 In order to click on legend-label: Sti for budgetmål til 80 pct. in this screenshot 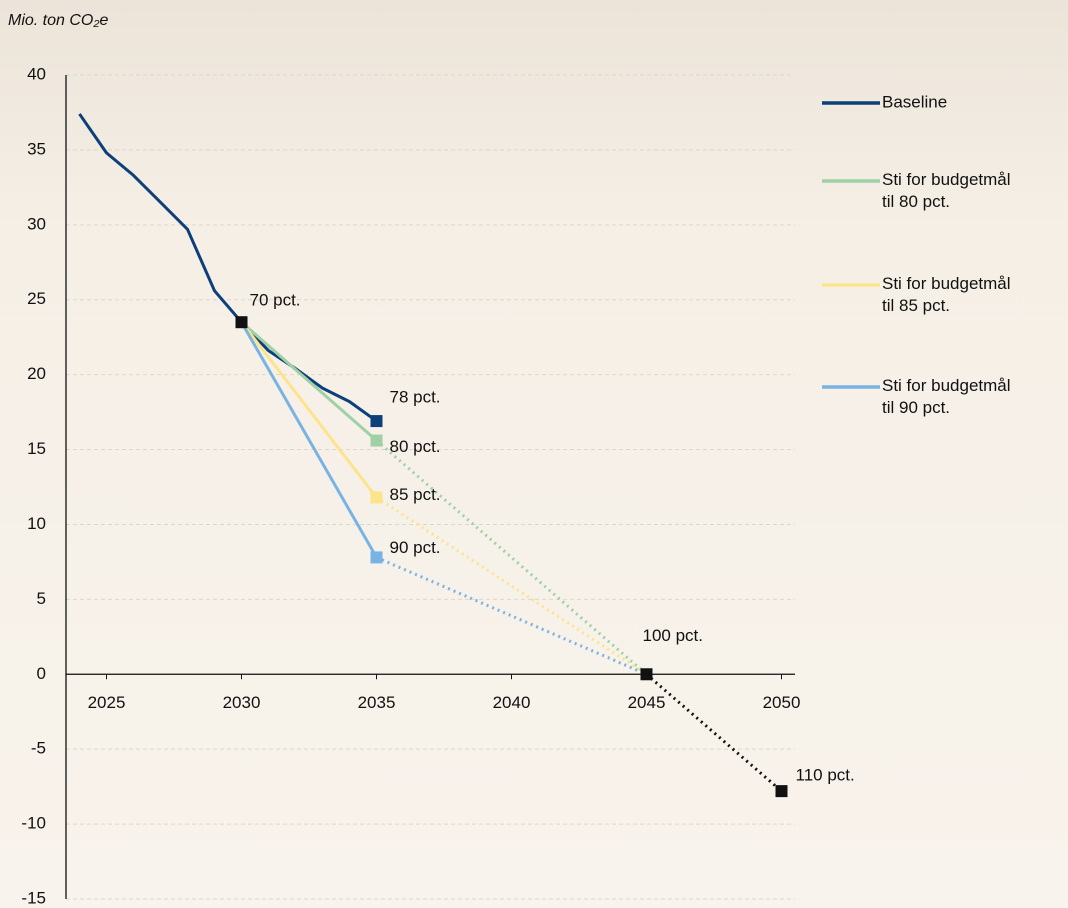, I will do `click(946, 190)`.